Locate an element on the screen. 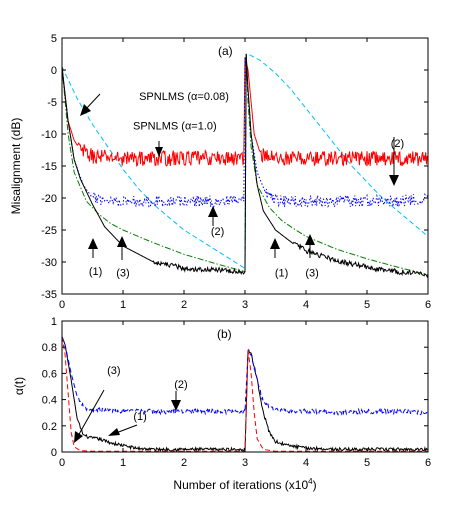  xlabel-end: ) is located at coordinates (315, 485).